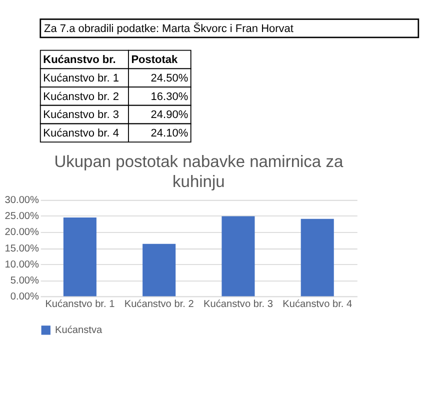  What do you see at coordinates (79, 60) in the screenshot?
I see `text: Kućanstvo br.` at bounding box center [79, 60].